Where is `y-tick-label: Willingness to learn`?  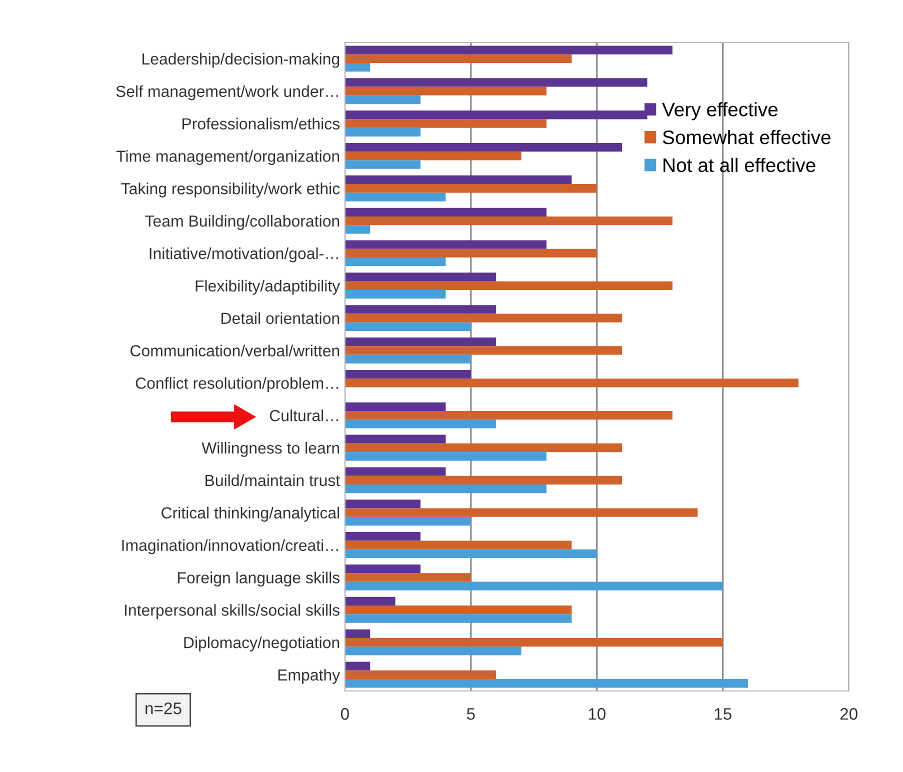 y-tick-label: Willingness to learn is located at coordinates (271, 449).